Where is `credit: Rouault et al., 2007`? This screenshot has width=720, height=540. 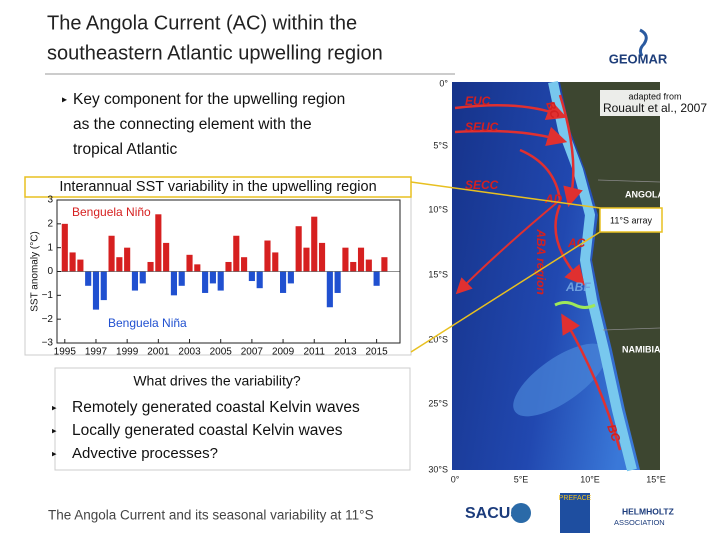
credit: Rouault et al., 2007 is located at coordinates (655, 108).